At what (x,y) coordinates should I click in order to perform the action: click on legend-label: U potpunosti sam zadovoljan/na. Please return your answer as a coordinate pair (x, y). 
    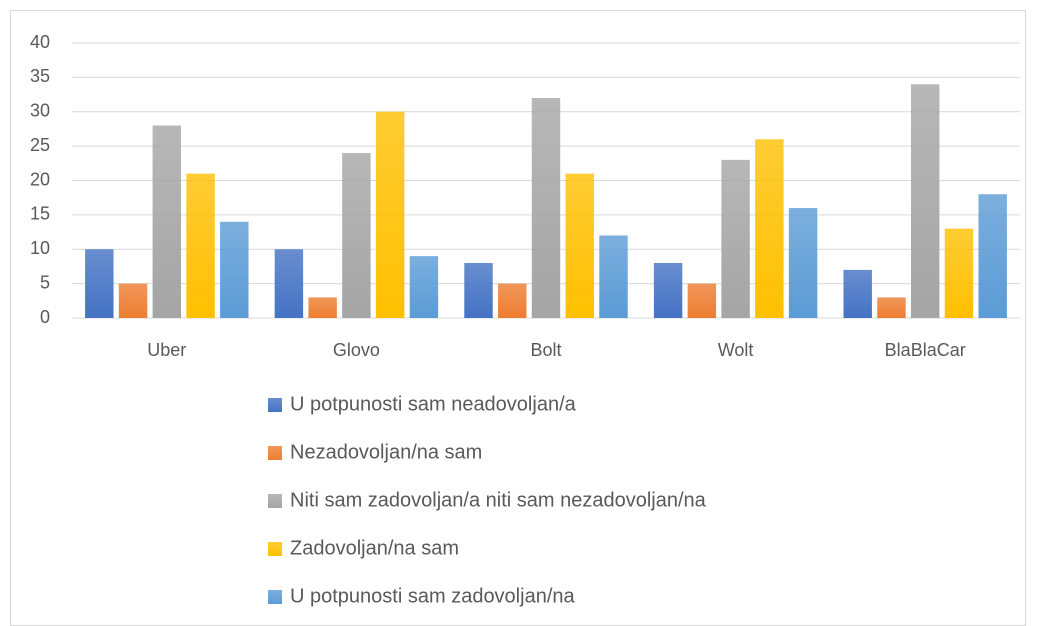
    Looking at the image, I should click on (432, 596).